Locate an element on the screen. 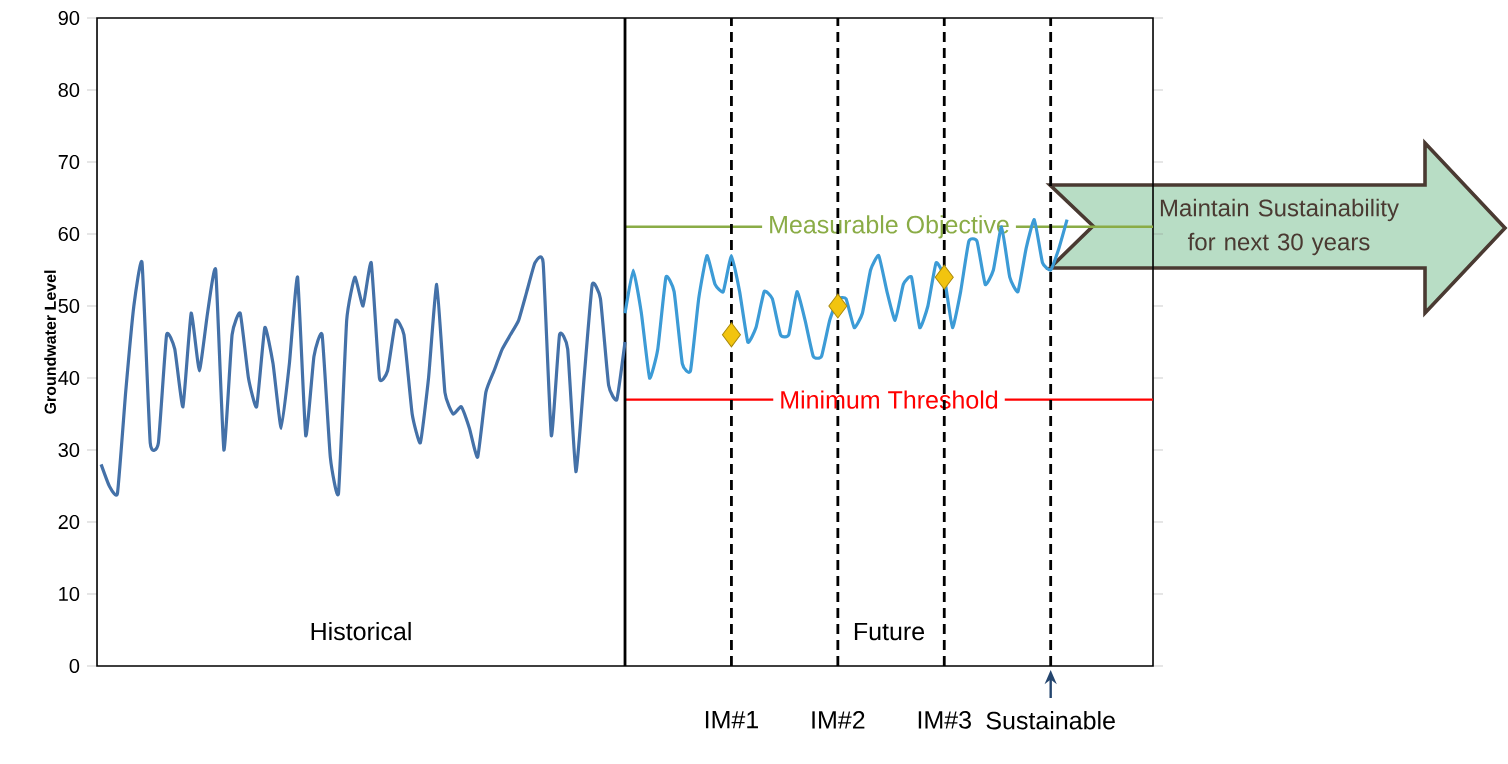 The height and width of the screenshot is (764, 1508). y-tick-label: 80 is located at coordinates (69, 90).